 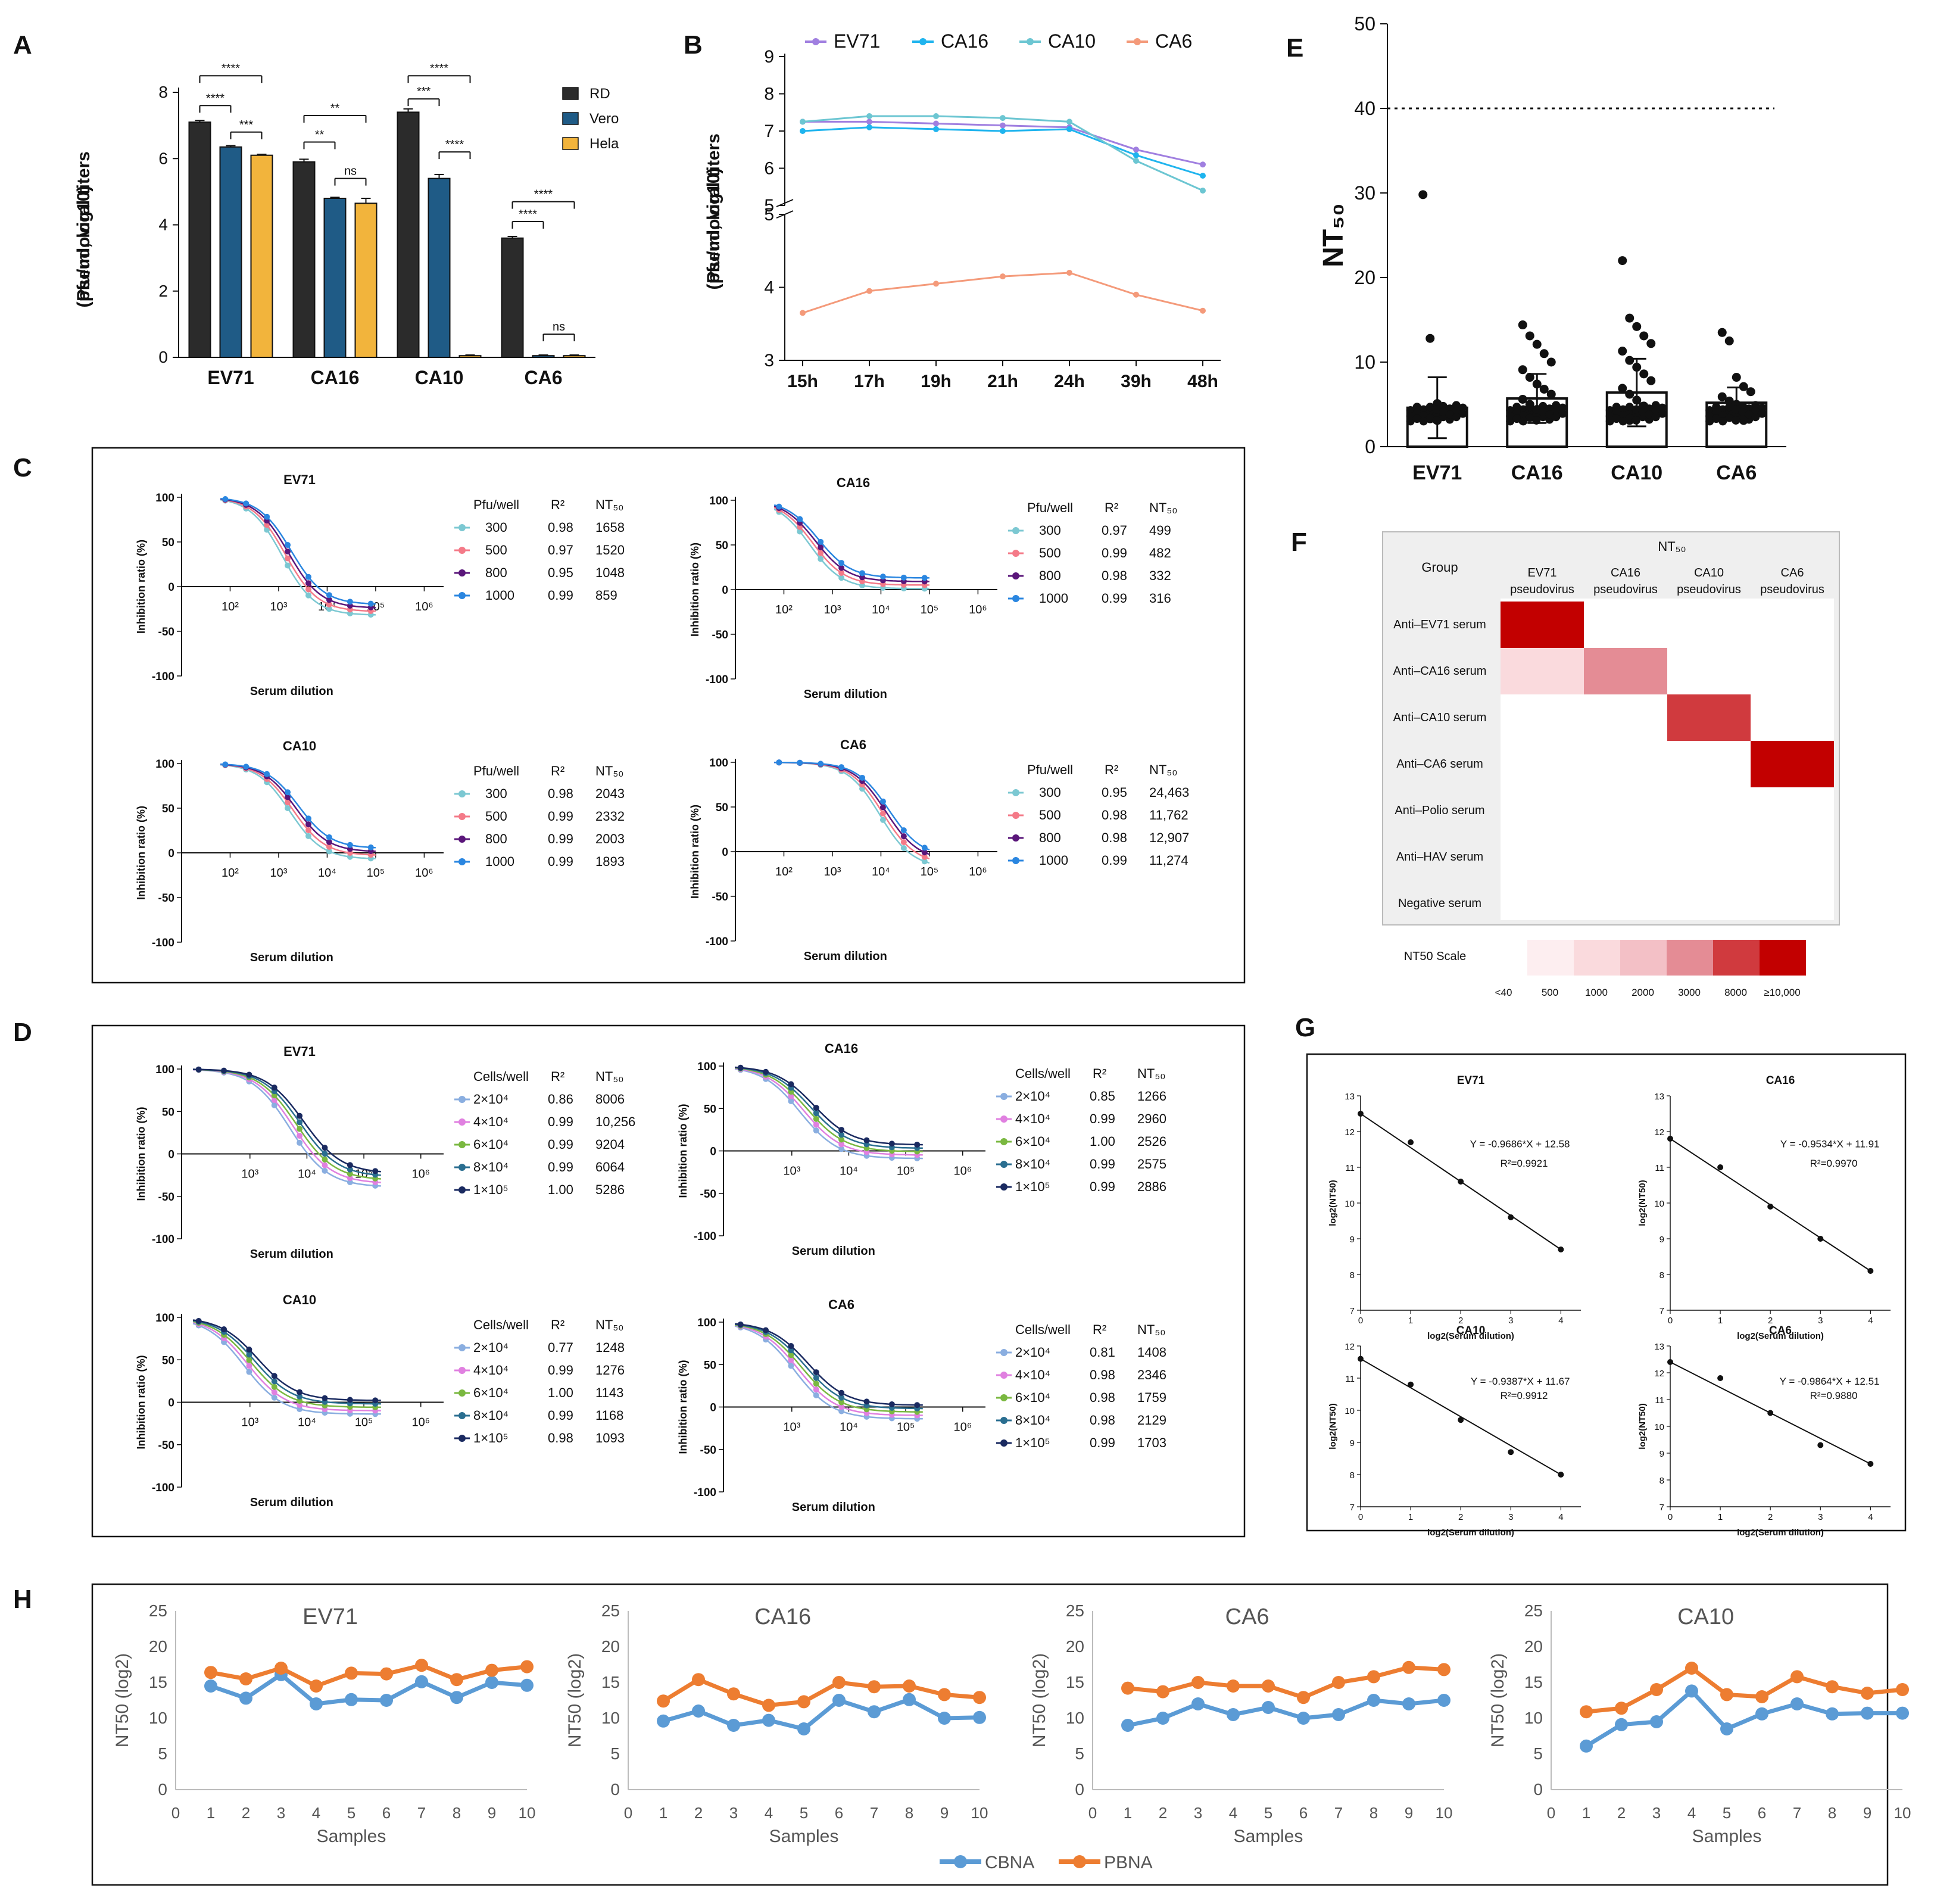 I want to click on y-axis-title: NT50 (log2), so click(x=1498, y=1700).